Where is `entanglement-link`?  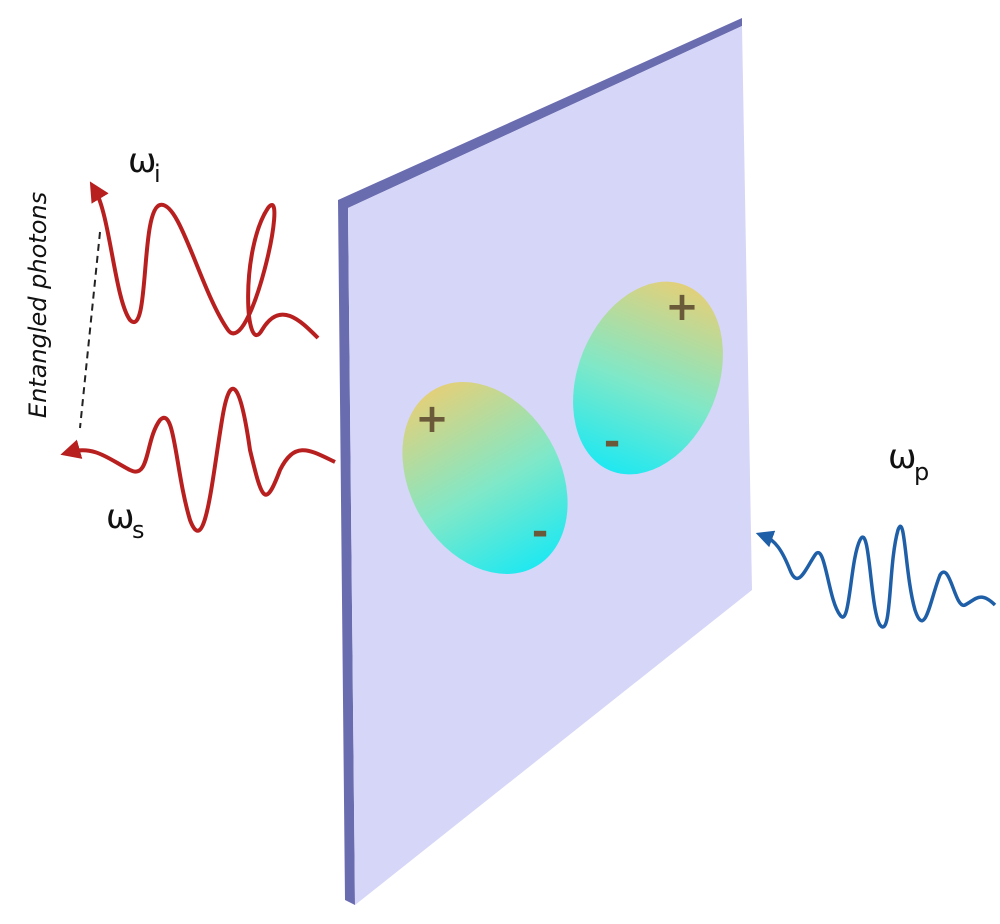 entanglement-link is located at coordinates (90, 330).